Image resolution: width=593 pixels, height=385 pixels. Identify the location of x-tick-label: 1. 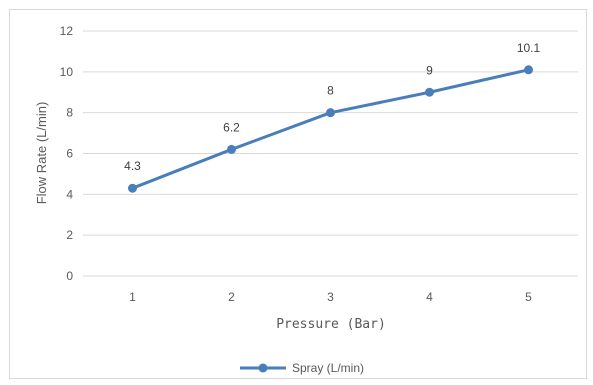
(132, 297).